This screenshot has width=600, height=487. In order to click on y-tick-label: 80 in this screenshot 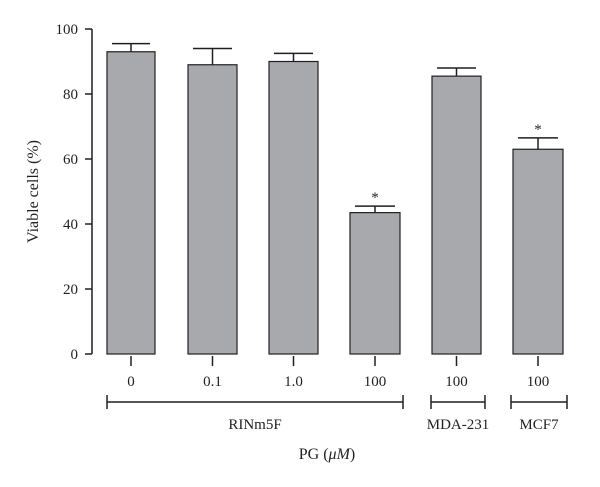, I will do `click(70, 95)`.